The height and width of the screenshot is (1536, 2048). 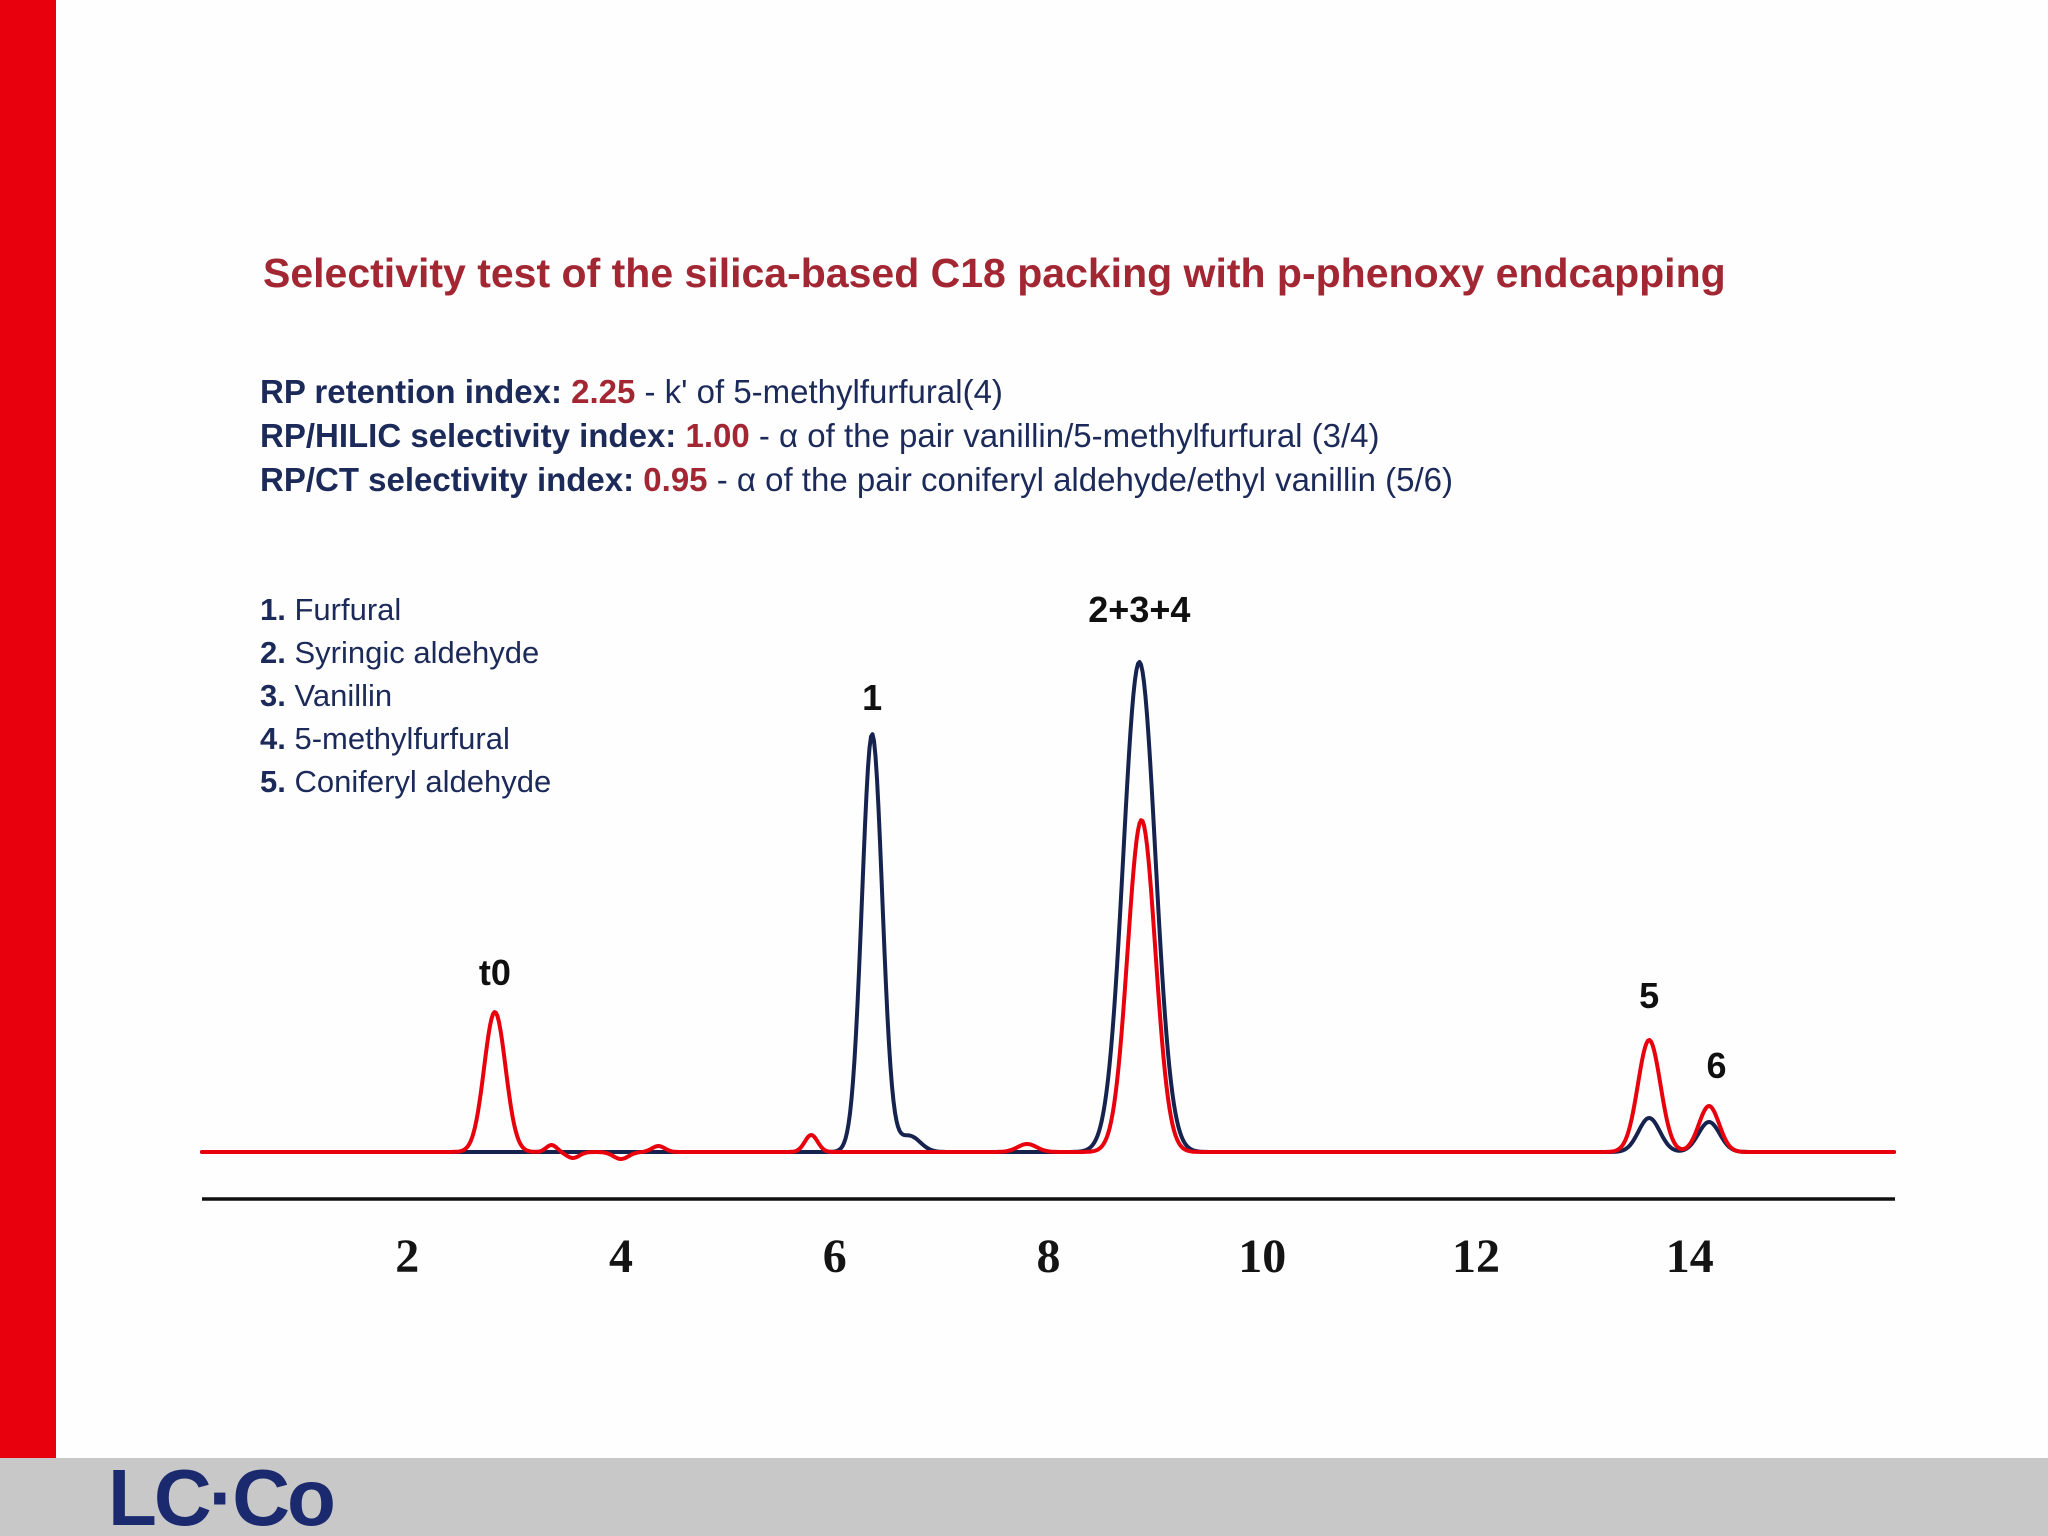 What do you see at coordinates (28, 729) in the screenshot?
I see `left-accent-stripe` at bounding box center [28, 729].